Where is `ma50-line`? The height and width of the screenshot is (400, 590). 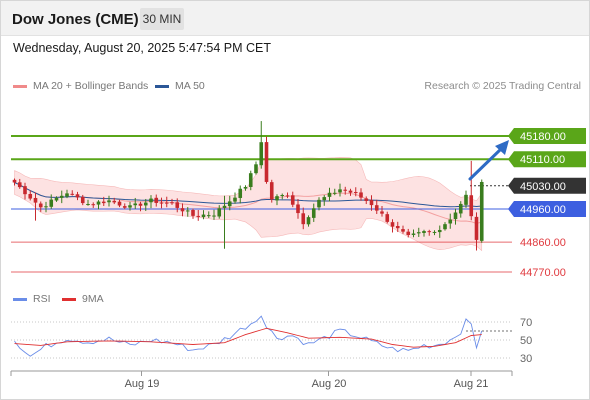
ma50-line is located at coordinates (248, 195).